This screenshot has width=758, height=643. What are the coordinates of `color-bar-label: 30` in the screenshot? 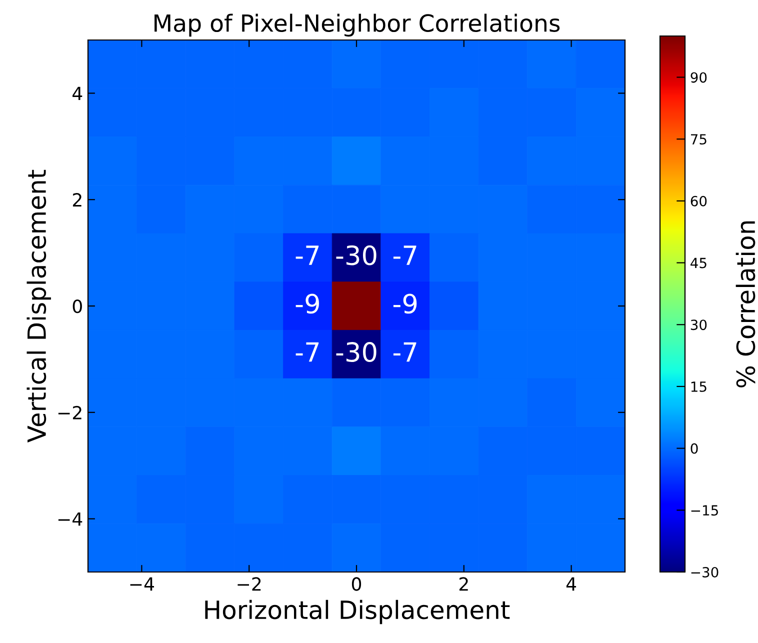 It's located at (698, 325).